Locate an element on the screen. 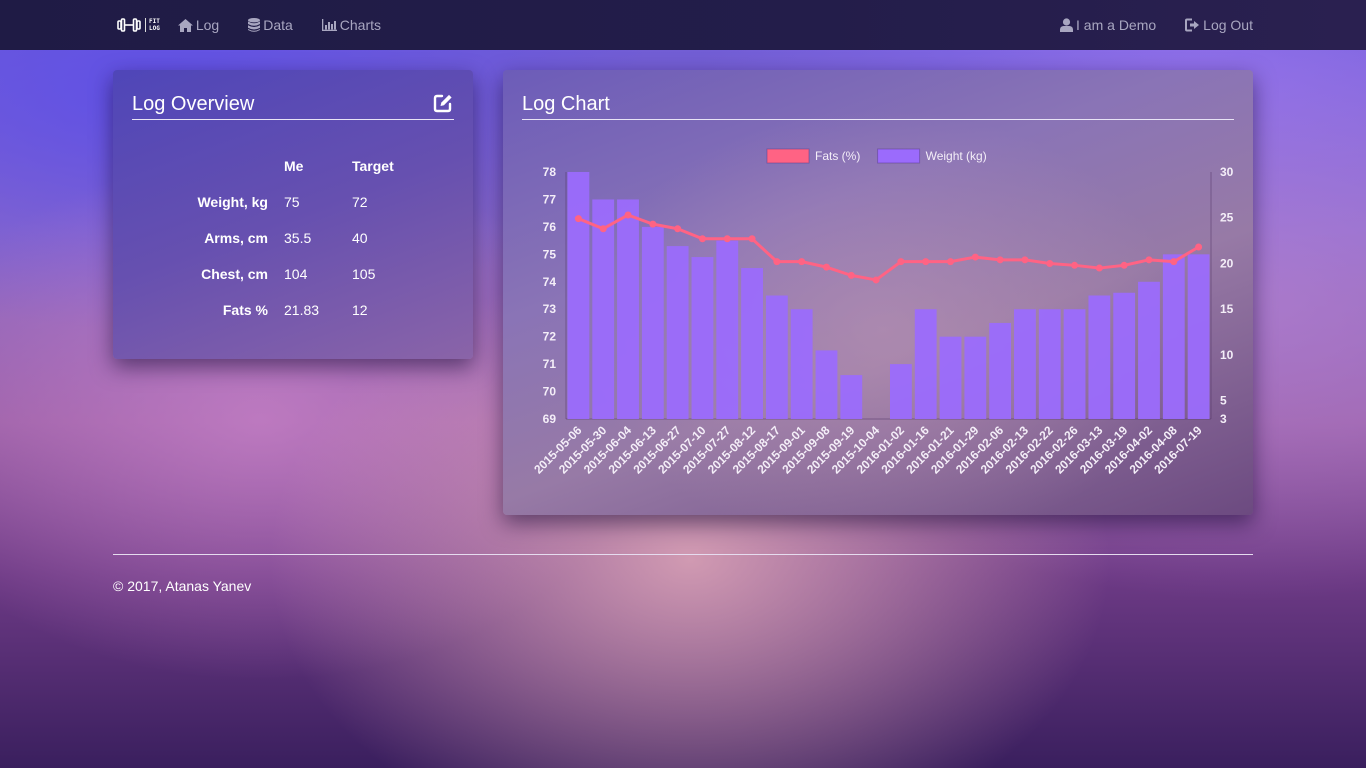  nav-link-logout-label: Log Out is located at coordinates (1228, 25).